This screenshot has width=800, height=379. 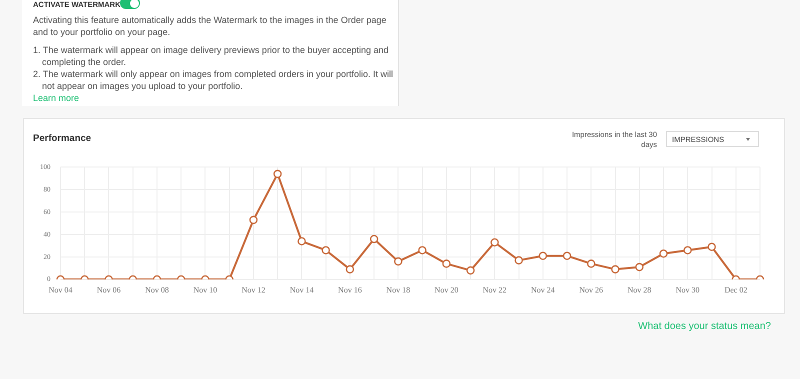 I want to click on x-tick-label: Nov 12, so click(x=254, y=289).